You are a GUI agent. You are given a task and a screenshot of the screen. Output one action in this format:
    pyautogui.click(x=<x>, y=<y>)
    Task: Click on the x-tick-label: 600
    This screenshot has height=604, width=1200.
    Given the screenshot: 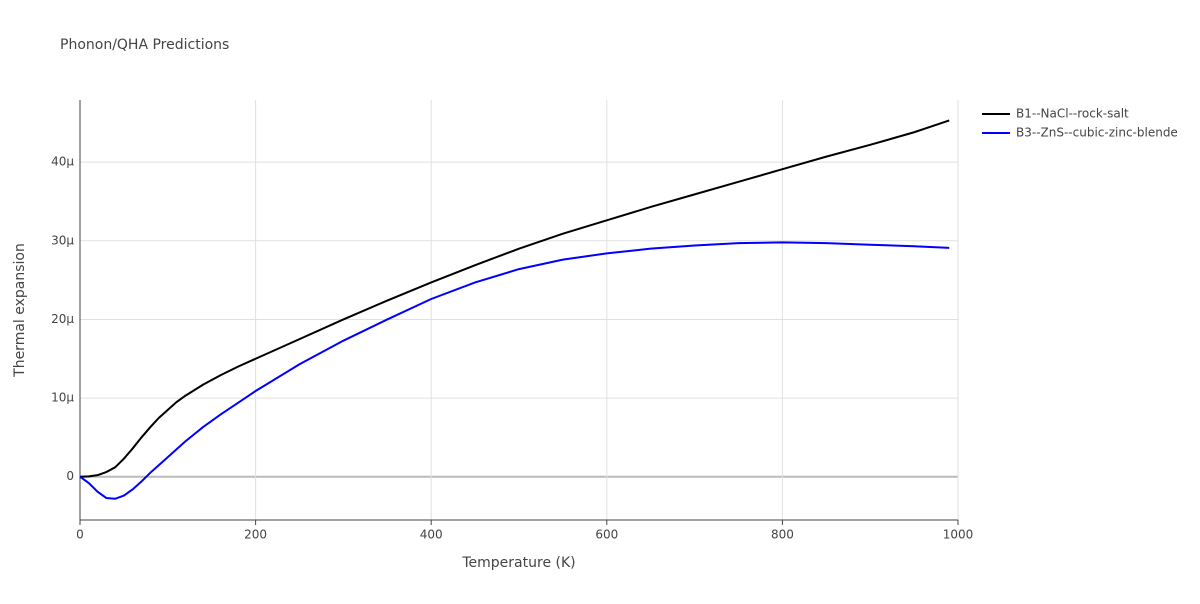 What is the action you would take?
    pyautogui.click(x=606, y=535)
    